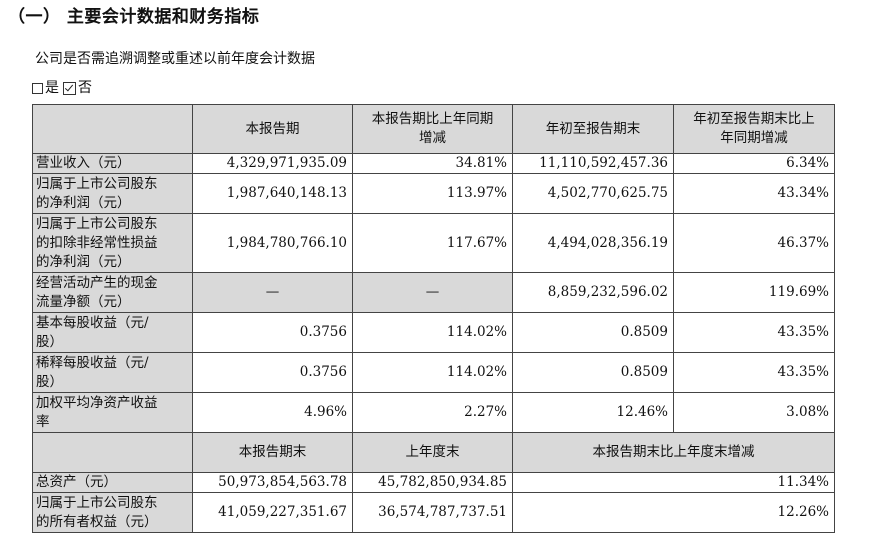  What do you see at coordinates (134, 17) in the screenshot?
I see `section-title: （一） 主要会计数据和财务指标` at bounding box center [134, 17].